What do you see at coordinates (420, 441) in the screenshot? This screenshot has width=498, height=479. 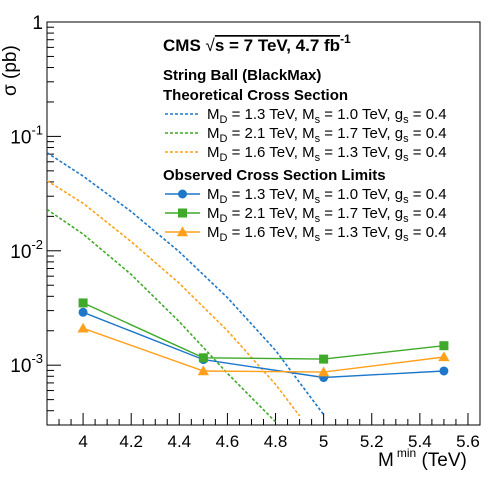 I see `x-tick-label: 5.4` at bounding box center [420, 441].